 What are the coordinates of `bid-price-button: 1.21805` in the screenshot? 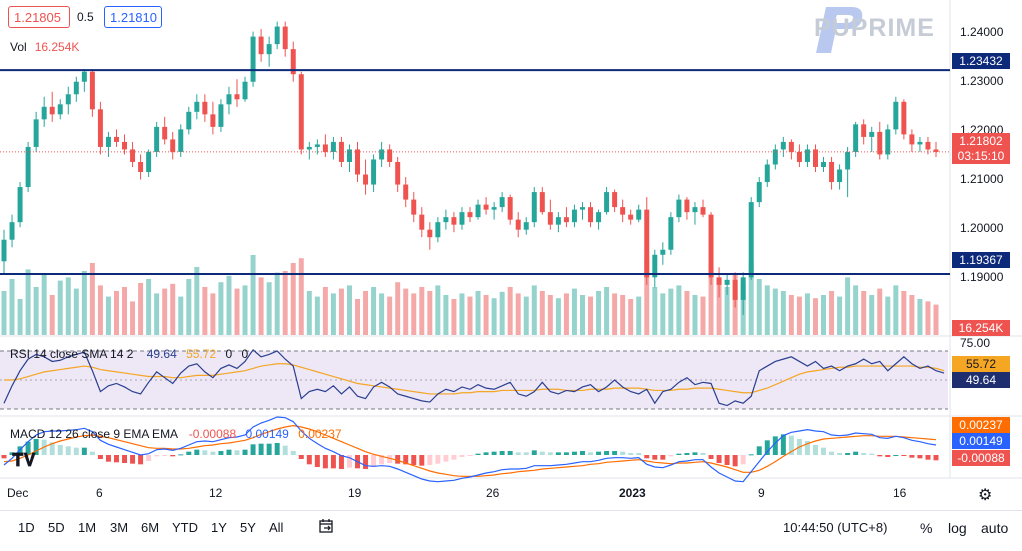 It's located at (39, 17).